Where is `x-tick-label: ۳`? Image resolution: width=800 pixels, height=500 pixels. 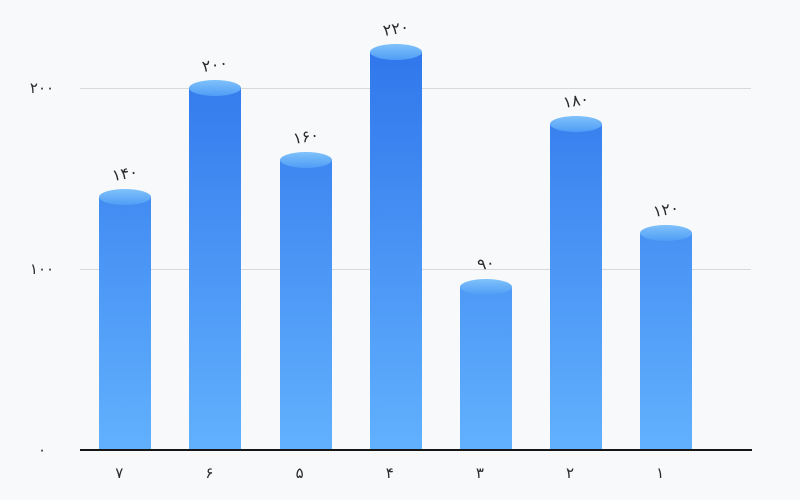 x-tick-label: ۳ is located at coordinates (479, 473).